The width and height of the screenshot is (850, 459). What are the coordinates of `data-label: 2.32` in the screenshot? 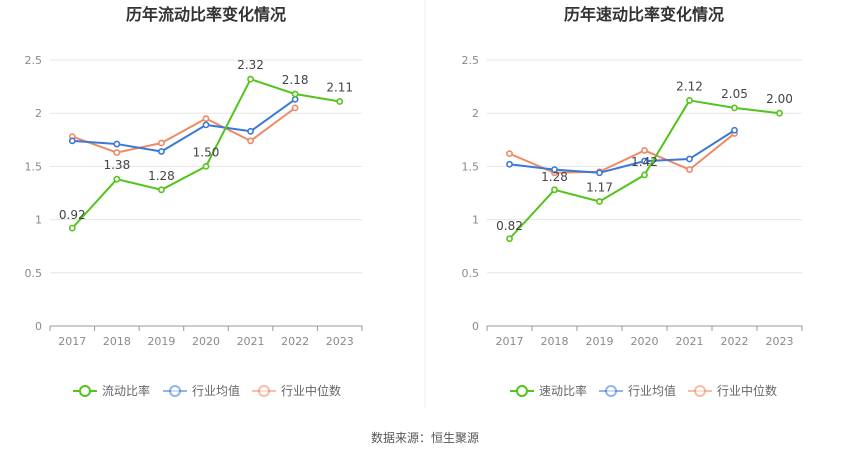 It's located at (250, 65).